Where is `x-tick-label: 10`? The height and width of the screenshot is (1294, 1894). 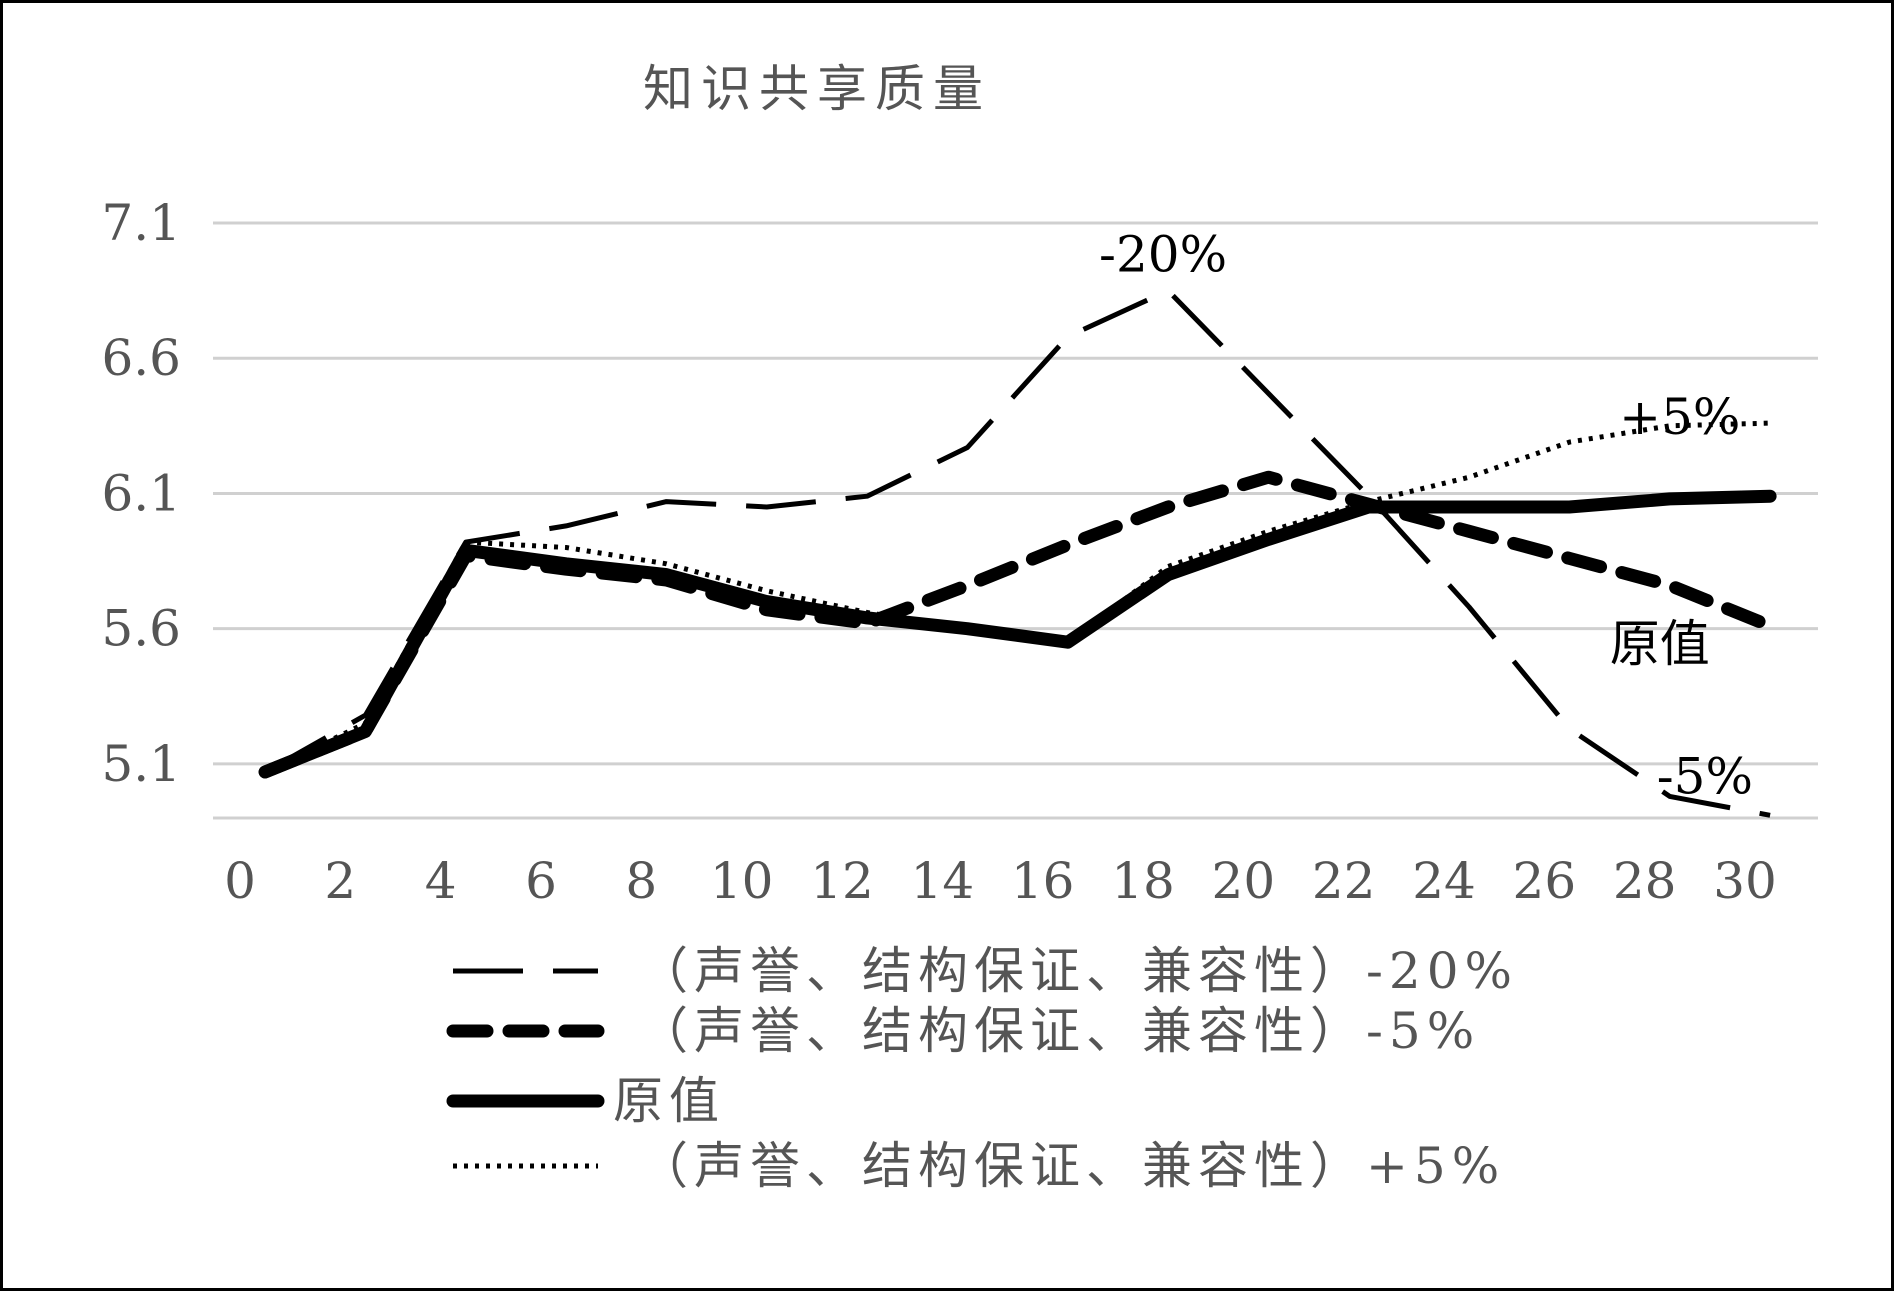 x-tick-label: 10 is located at coordinates (742, 881).